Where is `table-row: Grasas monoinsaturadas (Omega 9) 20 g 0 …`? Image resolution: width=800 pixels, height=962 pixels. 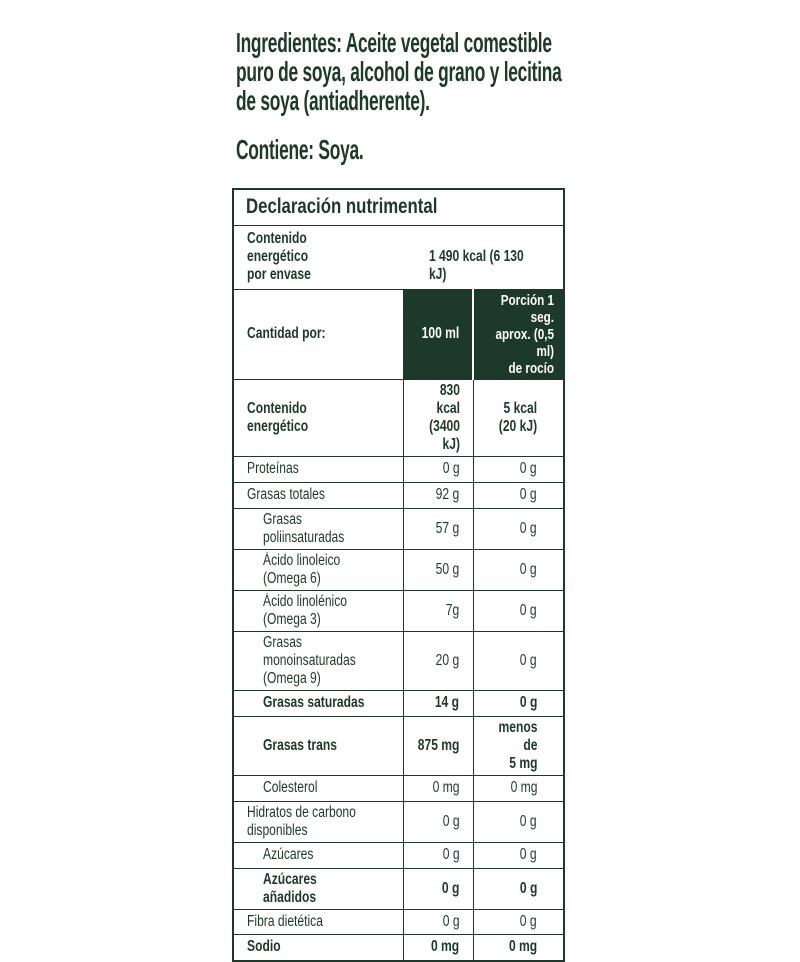
table-row: Grasas monoinsaturadas (Omega 9) 20 g 0 … is located at coordinates (398, 660).